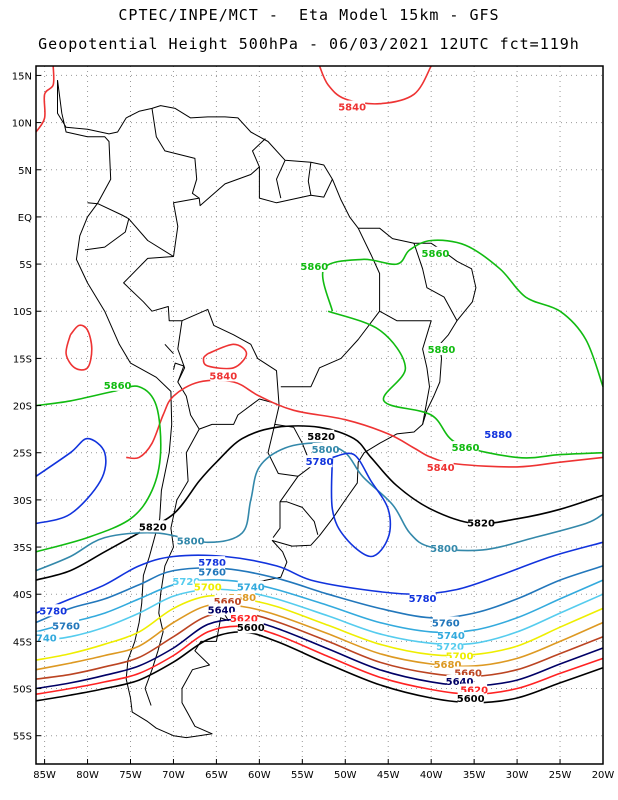 The width and height of the screenshot is (618, 800). Describe the element at coordinates (25, 218) in the screenshot. I see `lat-tick-label: EQ` at that location.